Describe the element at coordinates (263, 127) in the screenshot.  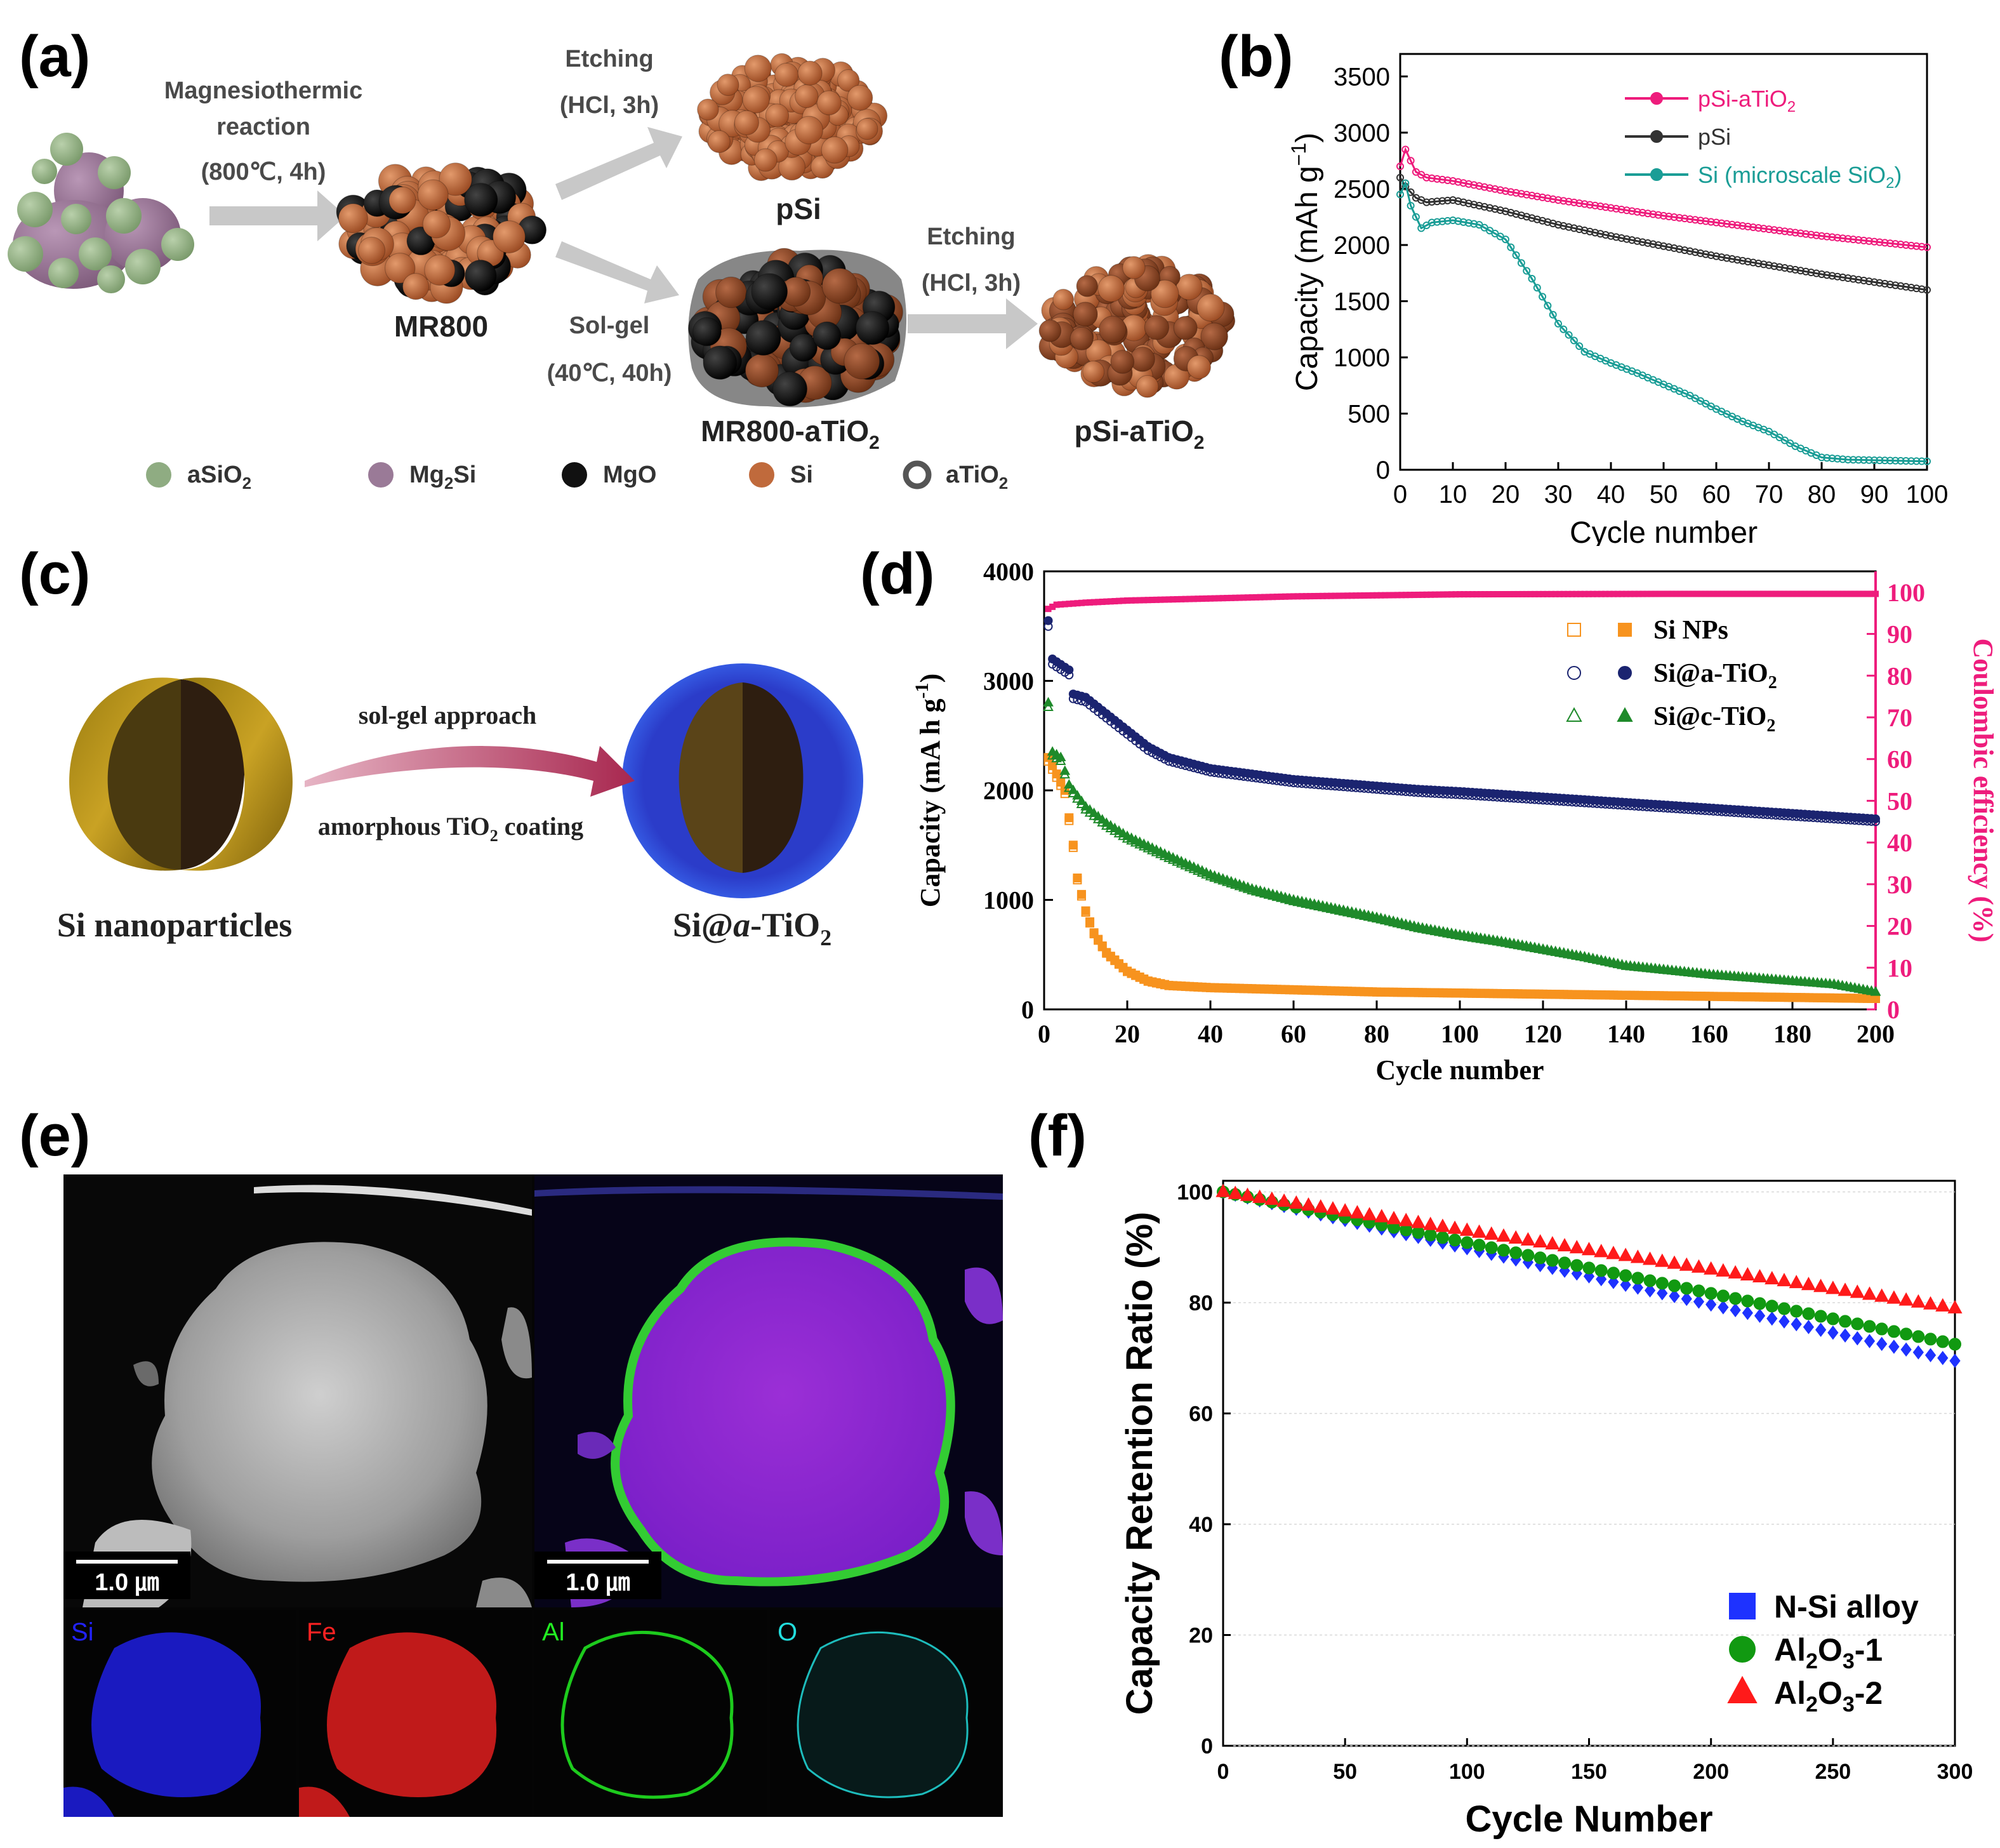
I see `step1-line2: reaction` at that location.